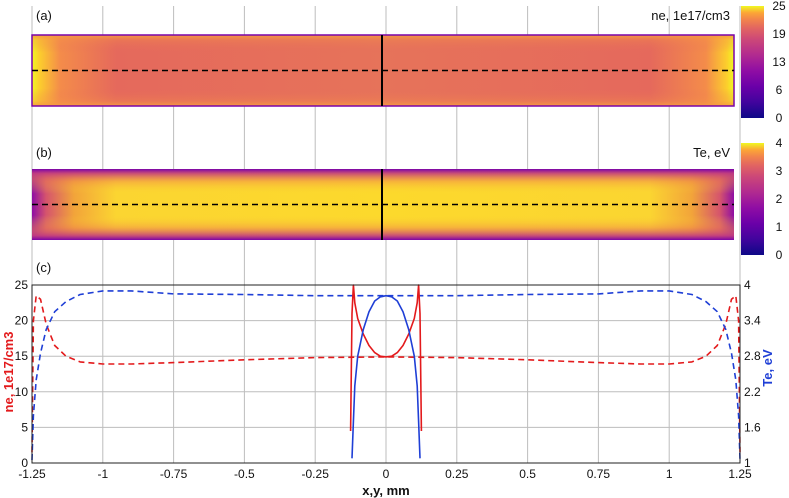 The image size is (789, 498). Describe the element at coordinates (174, 474) in the screenshot. I see `x-tick-label: -0.75` at that location.